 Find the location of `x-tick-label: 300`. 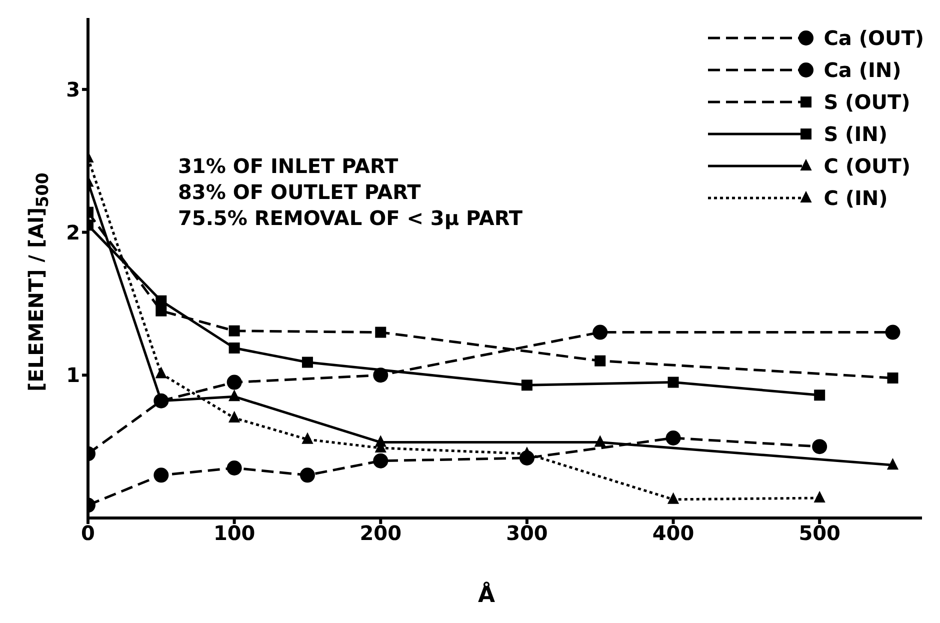

x-tick-label: 300 is located at coordinates (527, 533).